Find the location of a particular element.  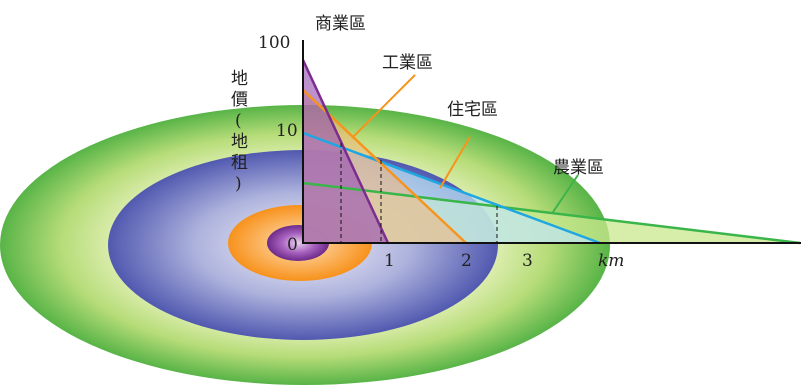

residential-rent-line is located at coordinates (451, 188).